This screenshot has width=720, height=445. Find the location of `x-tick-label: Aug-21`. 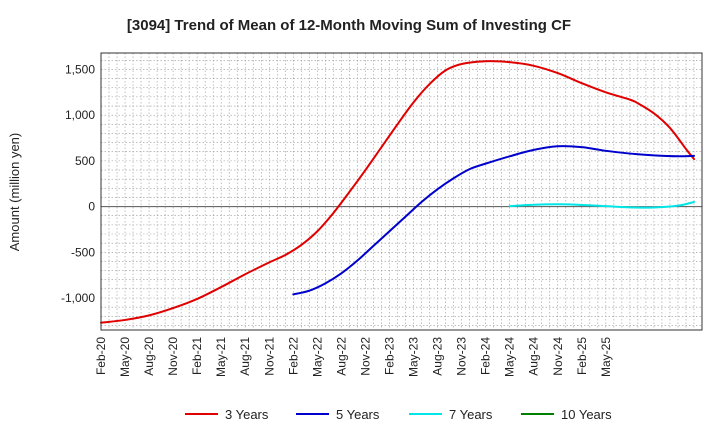

x-tick-label: Aug-21 is located at coordinates (245, 356).